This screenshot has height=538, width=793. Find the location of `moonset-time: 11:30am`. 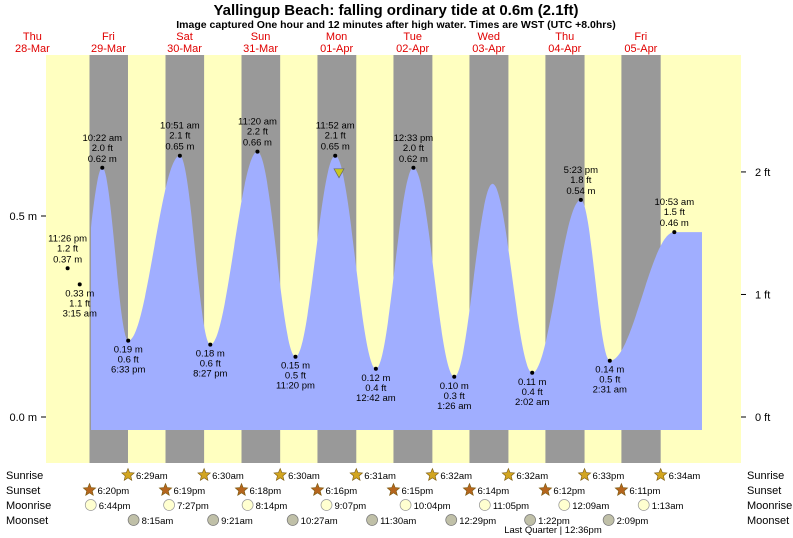

moonset-time: 11:30am is located at coordinates (398, 521).